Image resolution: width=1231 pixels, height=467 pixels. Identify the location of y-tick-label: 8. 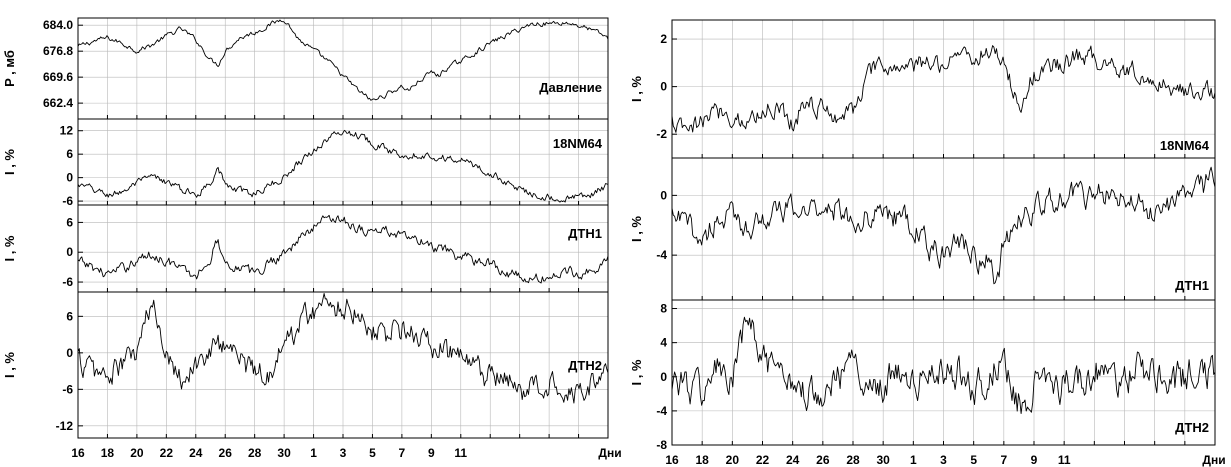
(663, 309).